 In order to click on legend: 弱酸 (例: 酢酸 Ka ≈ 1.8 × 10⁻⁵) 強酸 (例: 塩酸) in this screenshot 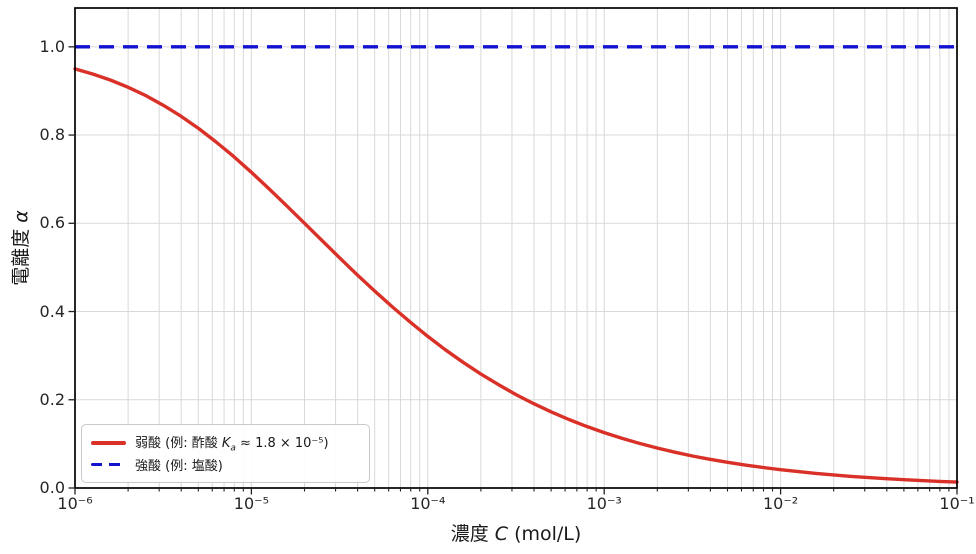, I will do `click(225, 453)`.